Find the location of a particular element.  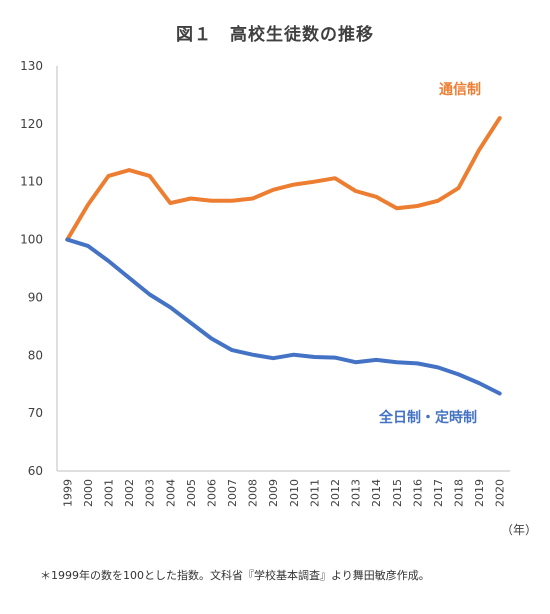

x-tick-label: 2008 is located at coordinates (253, 493).